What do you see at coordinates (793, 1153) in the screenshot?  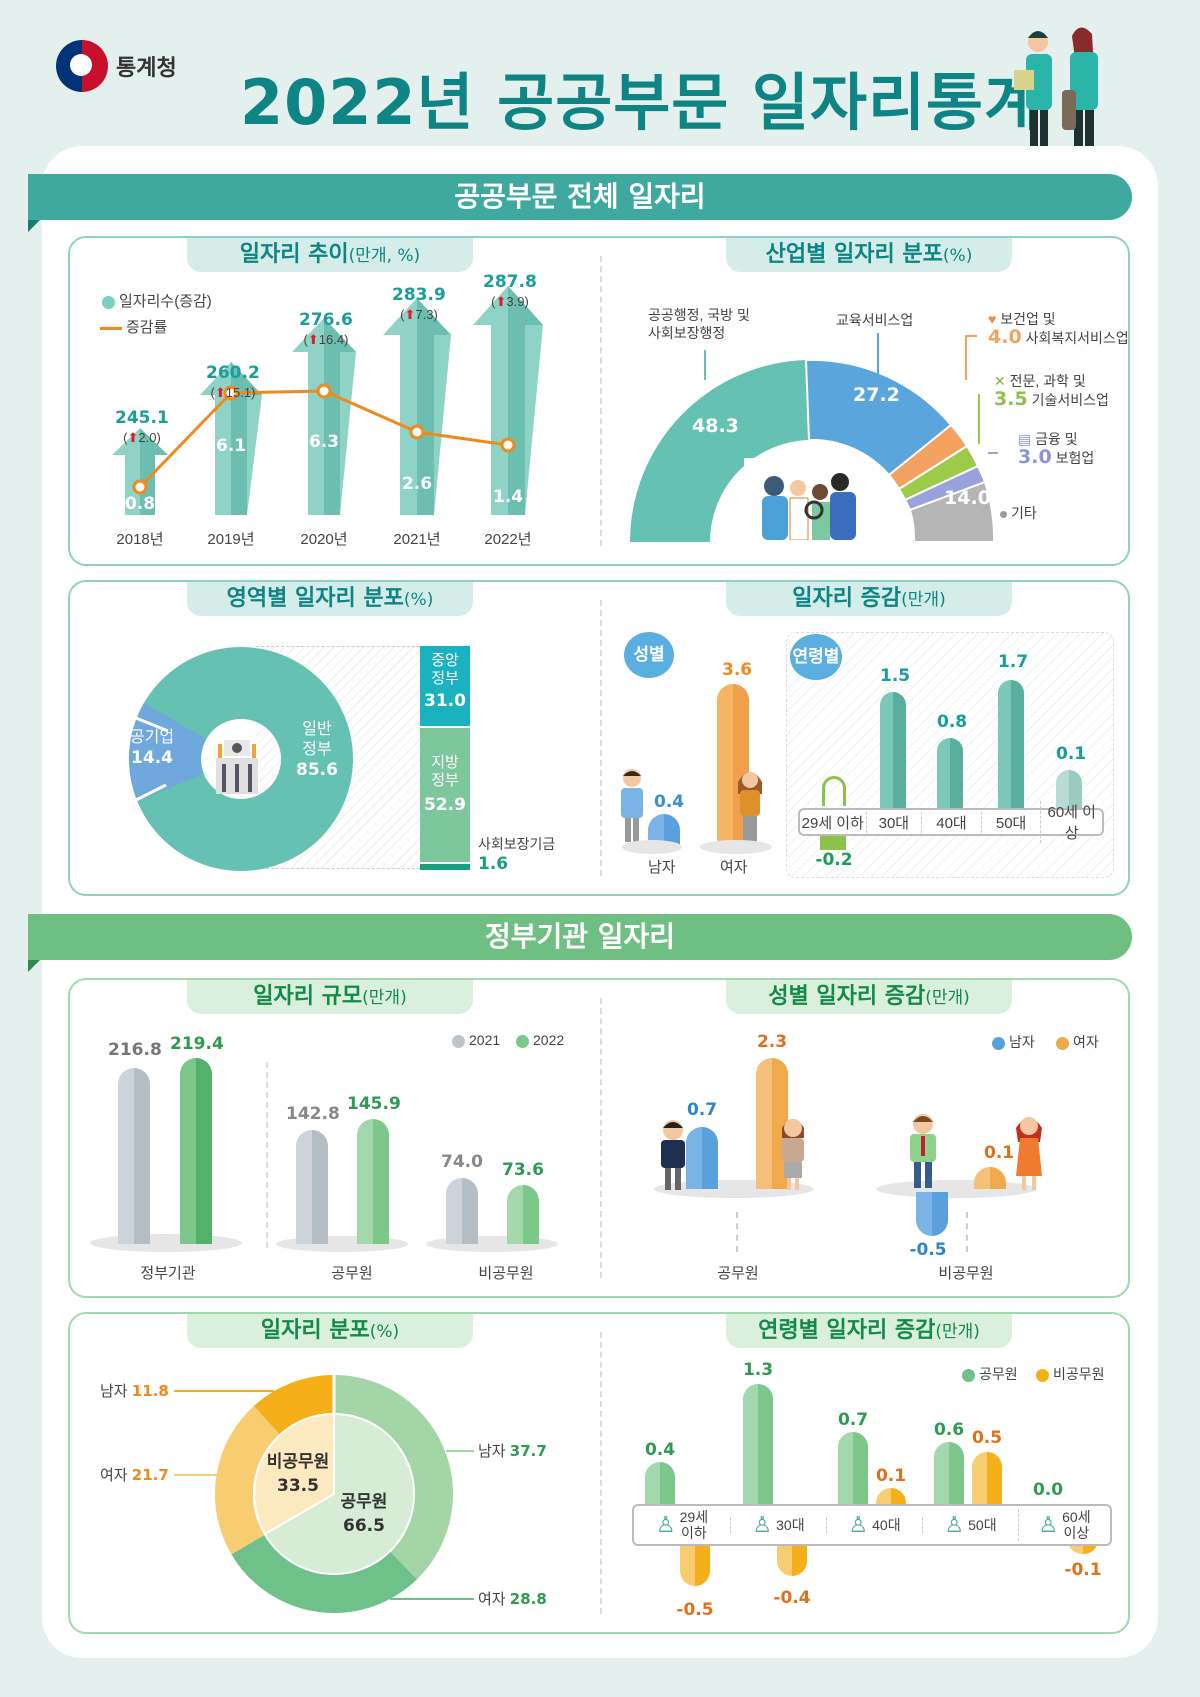 I see `female-civil-servant-icon` at bounding box center [793, 1153].